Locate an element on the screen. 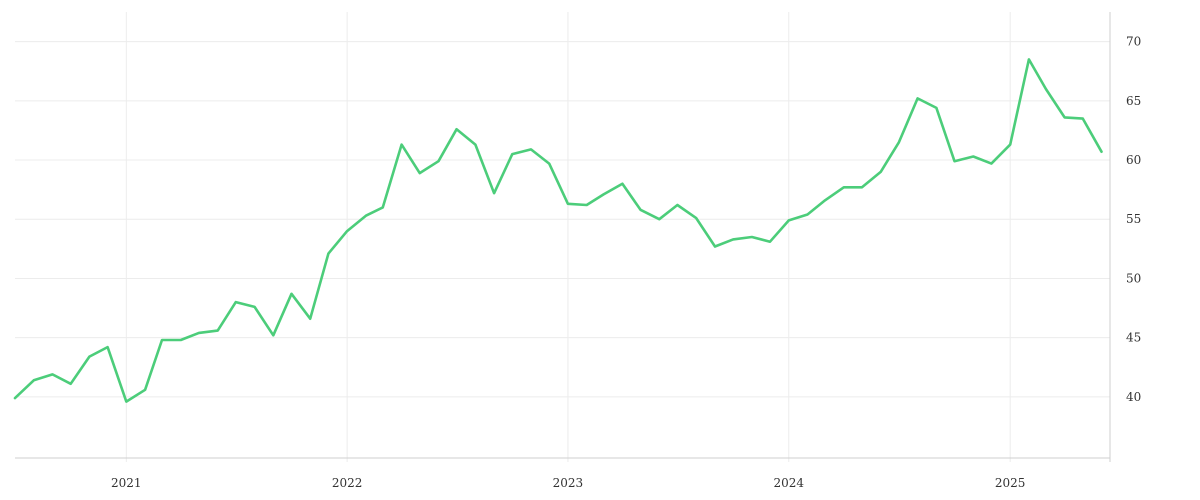 This screenshot has width=1200, height=500. y-tick-label: 40 is located at coordinates (1133, 397).